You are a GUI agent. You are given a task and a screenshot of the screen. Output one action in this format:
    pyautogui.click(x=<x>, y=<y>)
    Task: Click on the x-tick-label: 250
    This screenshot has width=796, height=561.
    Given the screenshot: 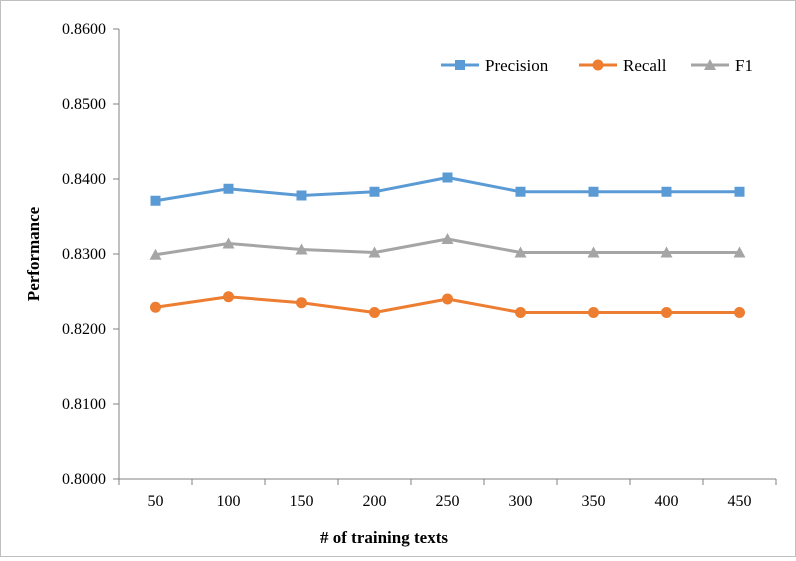 What is the action you would take?
    pyautogui.click(x=448, y=501)
    